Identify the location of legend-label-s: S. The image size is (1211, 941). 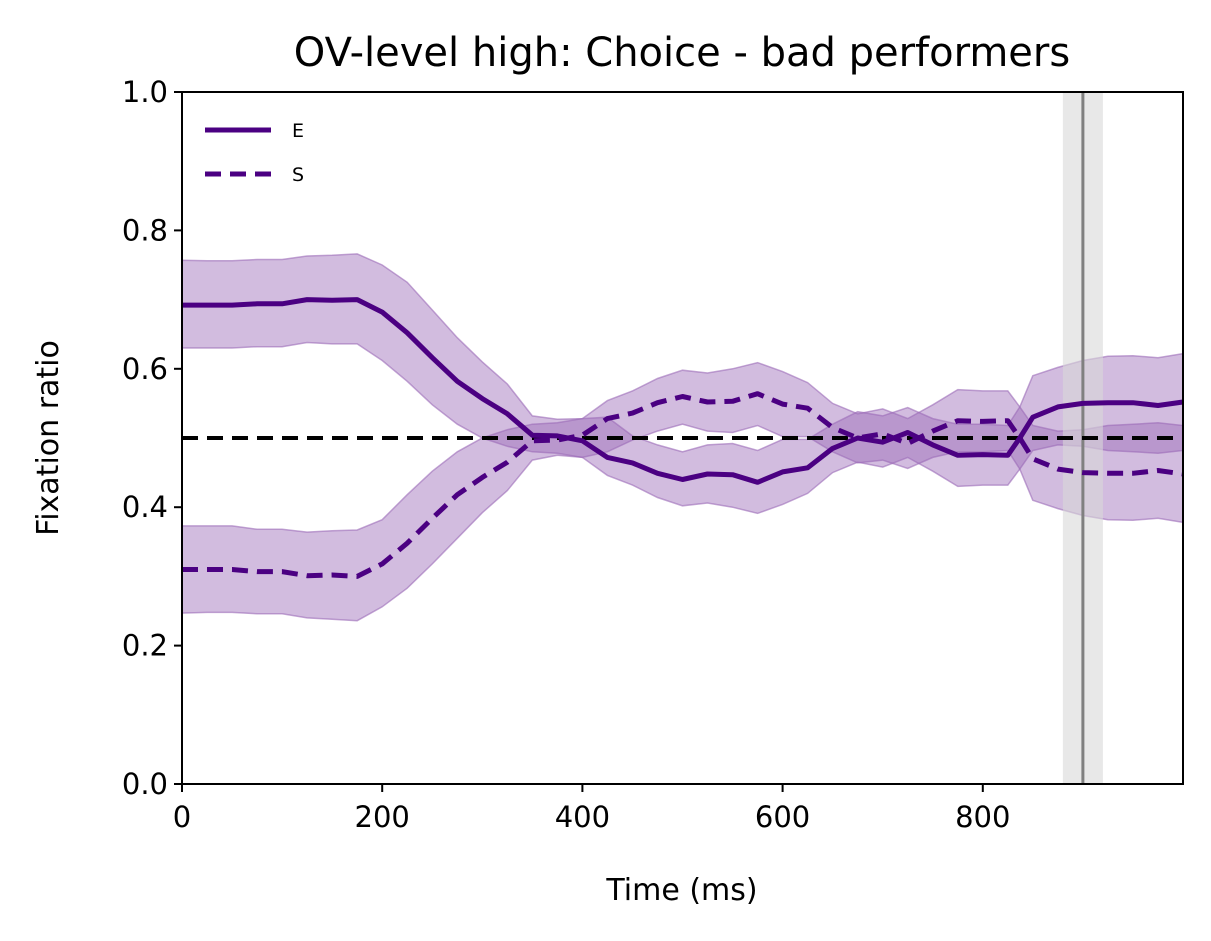
(298, 175).